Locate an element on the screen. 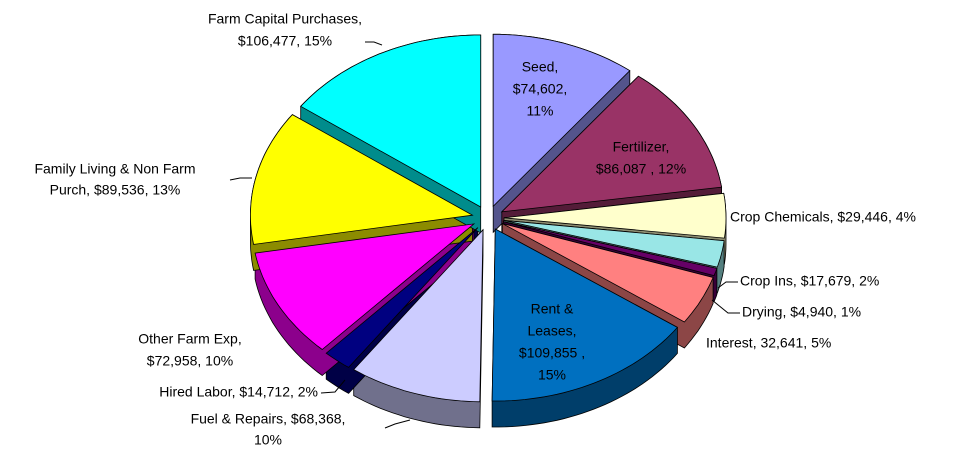  data-label: Rent & is located at coordinates (552, 309).